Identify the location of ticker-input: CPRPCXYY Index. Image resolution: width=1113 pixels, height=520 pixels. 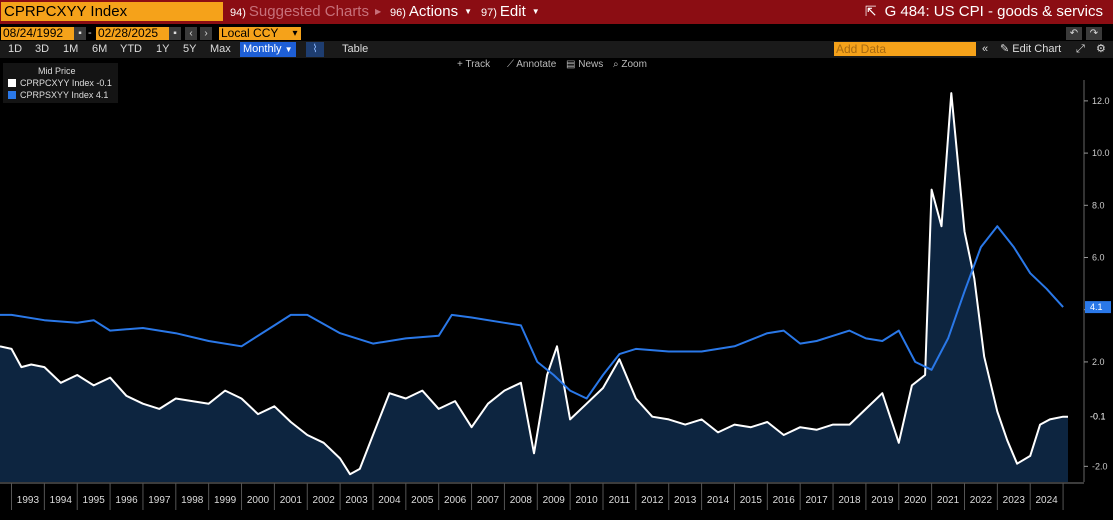
(112, 11).